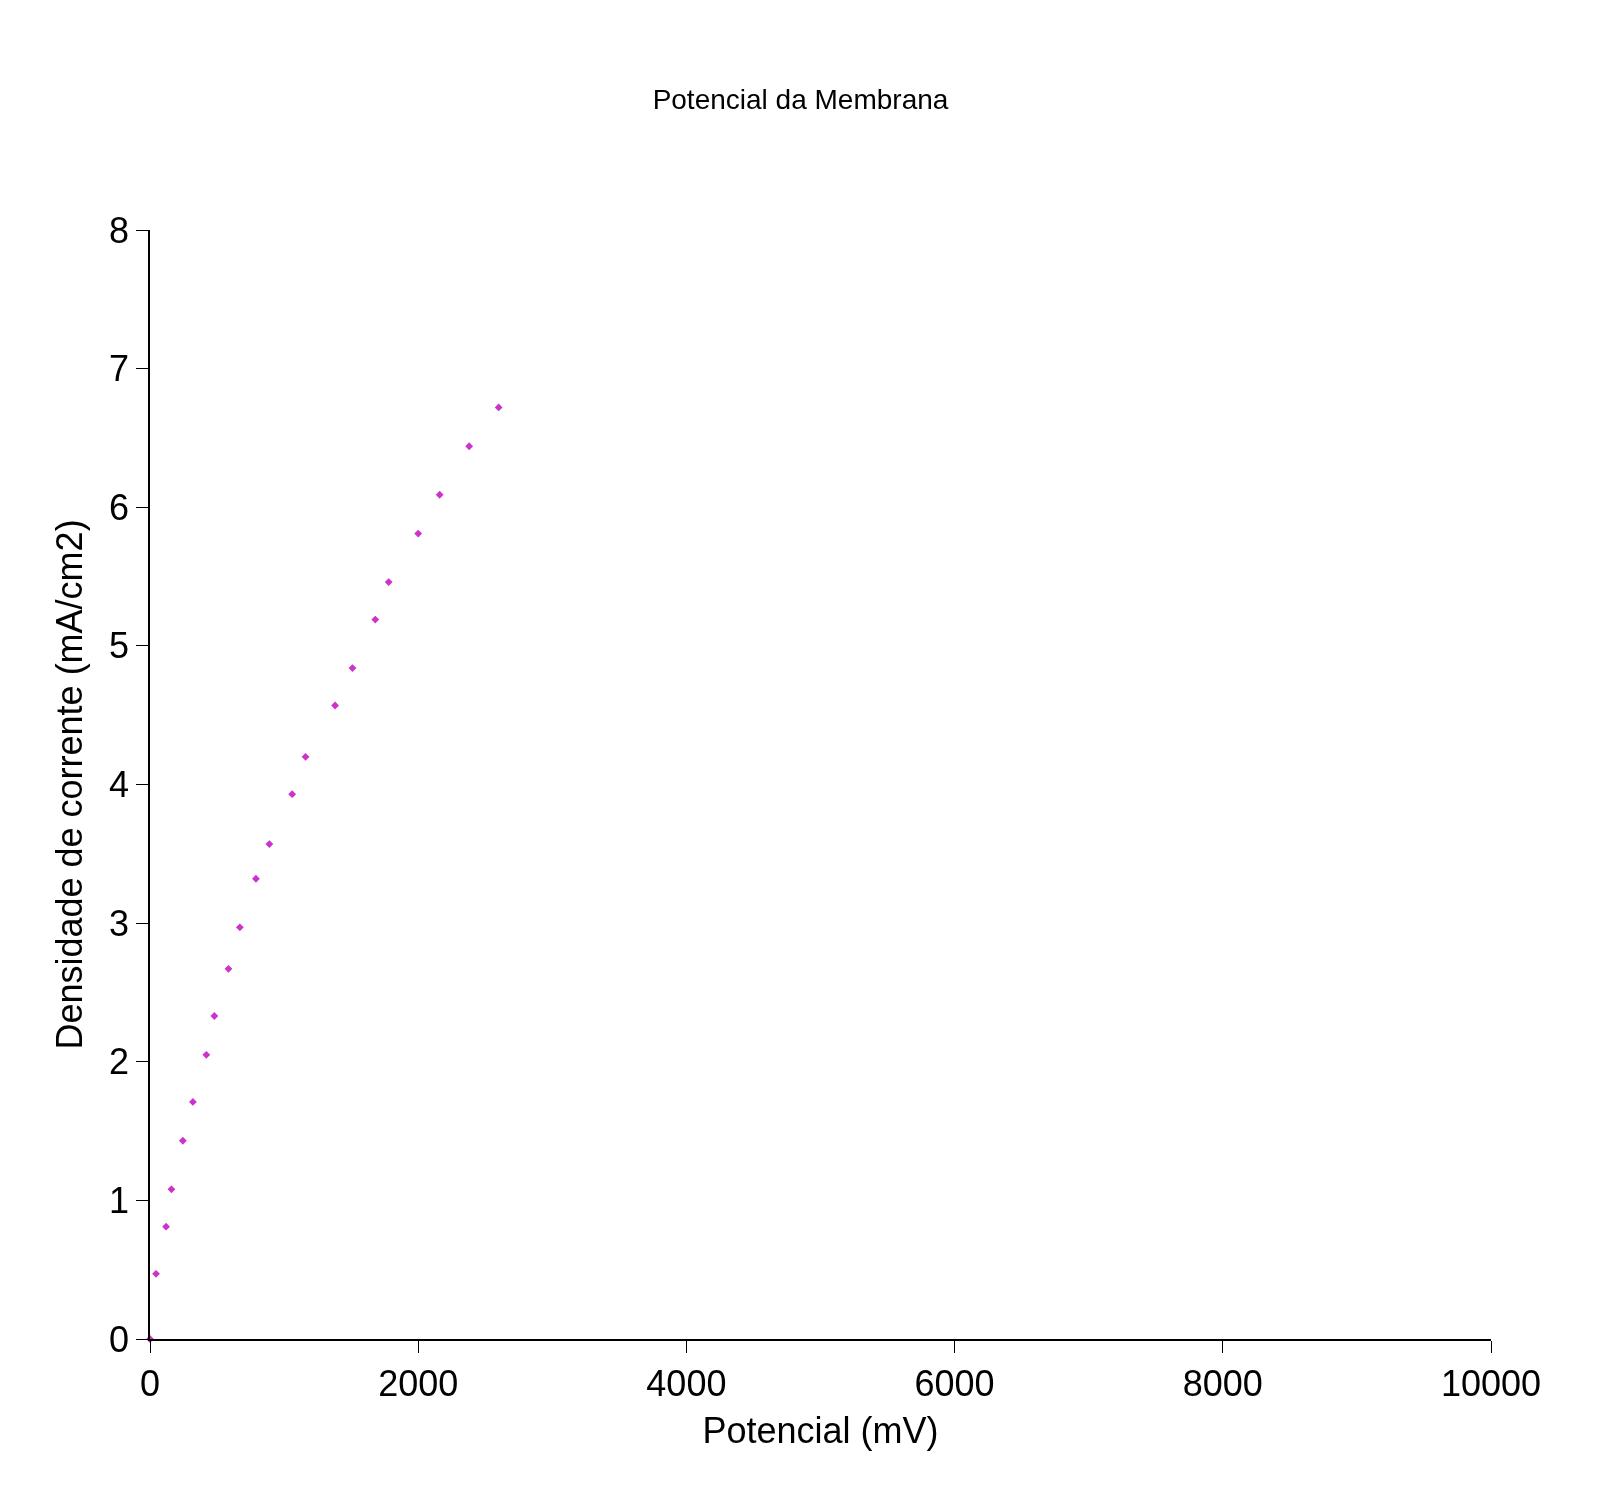 This screenshot has height=1489, width=1601. I want to click on y-axis-title: Densidade de corrente (mA/cm2), so click(70, 784).